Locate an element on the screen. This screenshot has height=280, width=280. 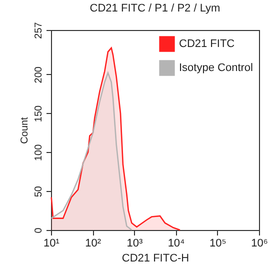
legend-label: CD21 FITC is located at coordinates (207, 44).